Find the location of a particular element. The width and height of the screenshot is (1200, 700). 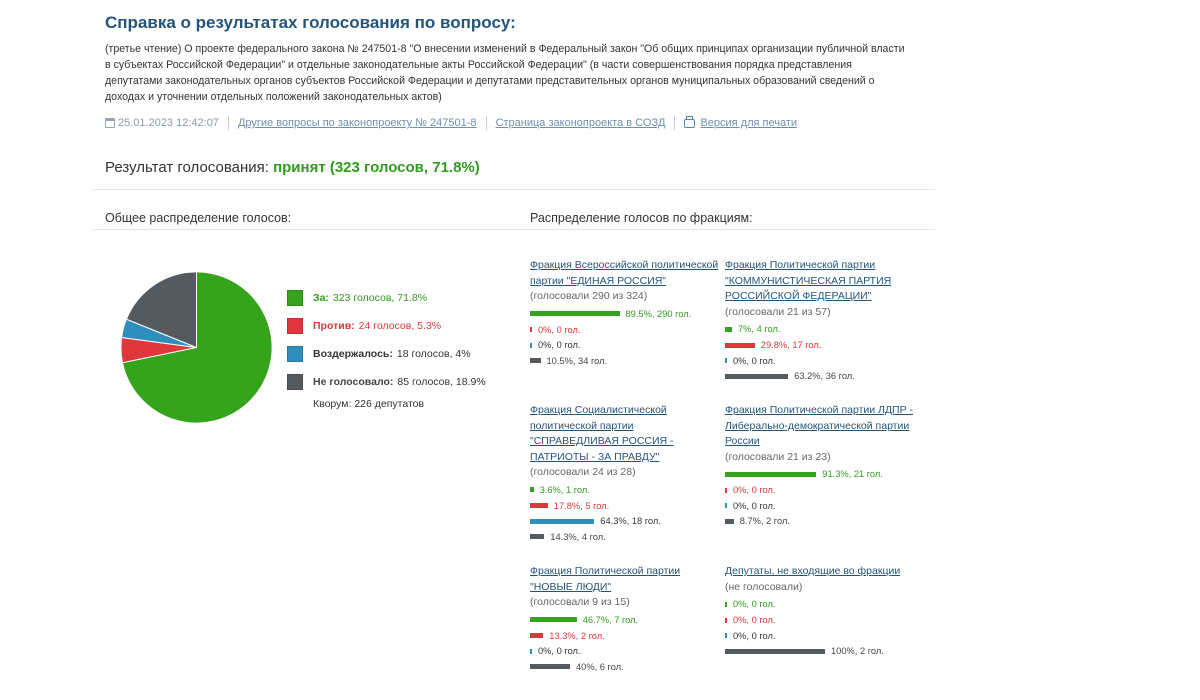

bar-value: 8.7%, 2 гол. is located at coordinates (764, 521).